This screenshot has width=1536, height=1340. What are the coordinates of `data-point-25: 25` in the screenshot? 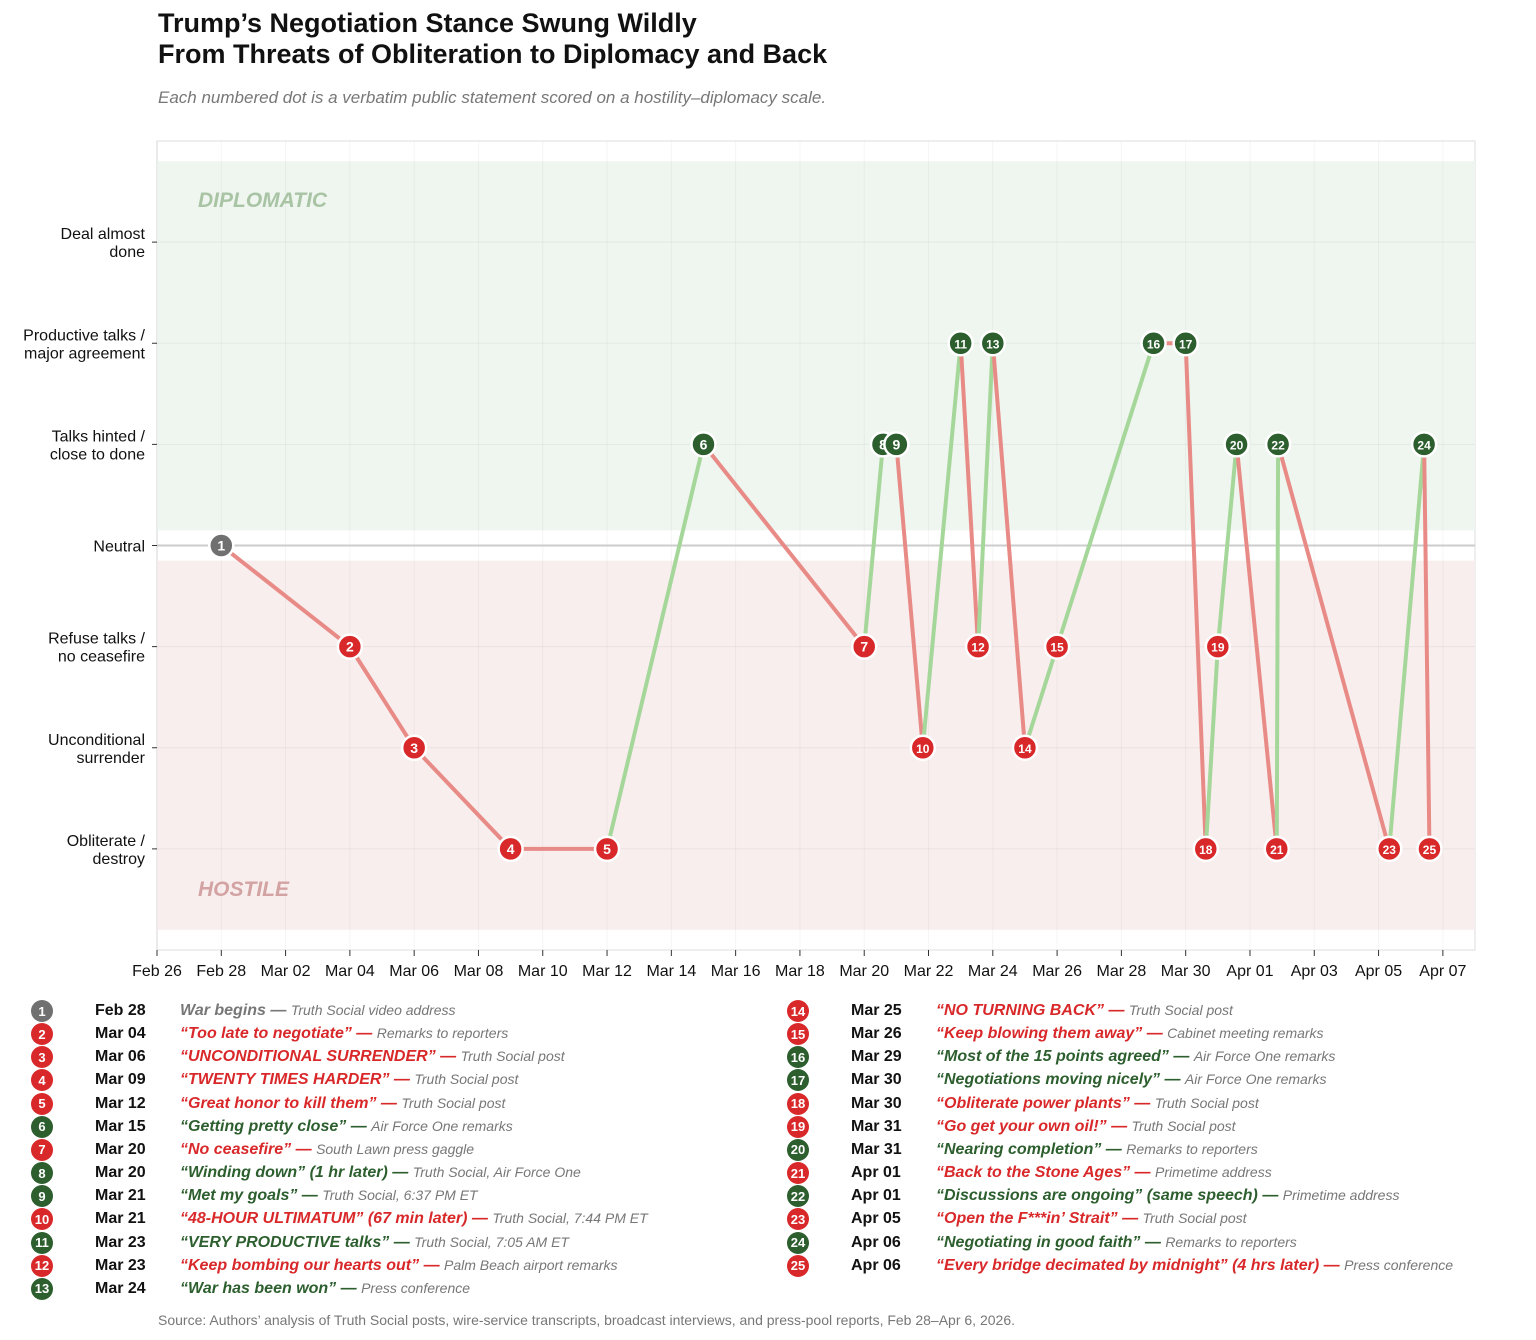 It's located at (1429, 849).